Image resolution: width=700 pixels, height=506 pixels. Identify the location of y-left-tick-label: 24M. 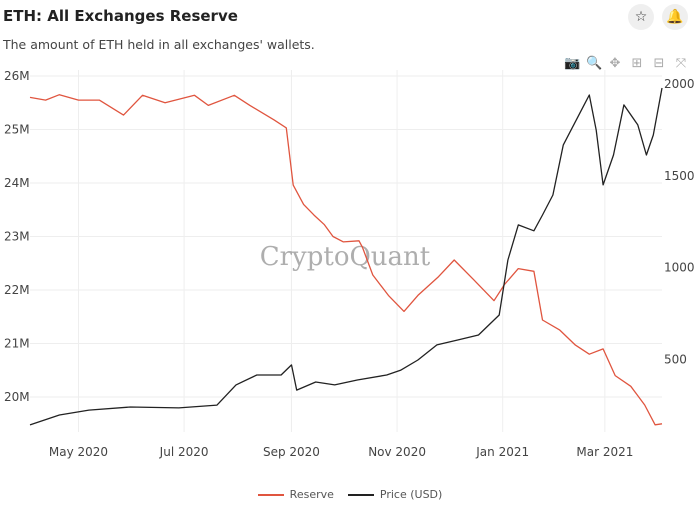
(17, 183).